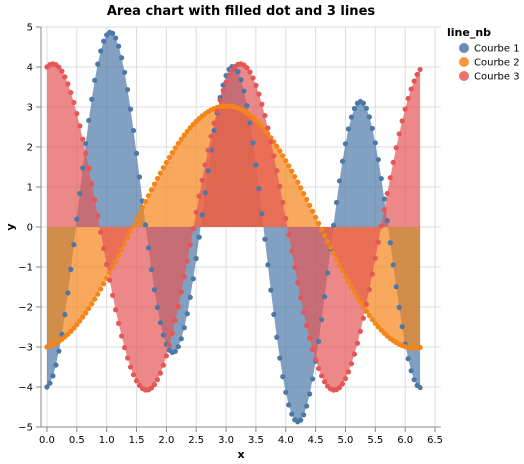 This screenshot has width=524, height=464. What do you see at coordinates (30, 28) in the screenshot?
I see `y-tick-label: 5` at bounding box center [30, 28].